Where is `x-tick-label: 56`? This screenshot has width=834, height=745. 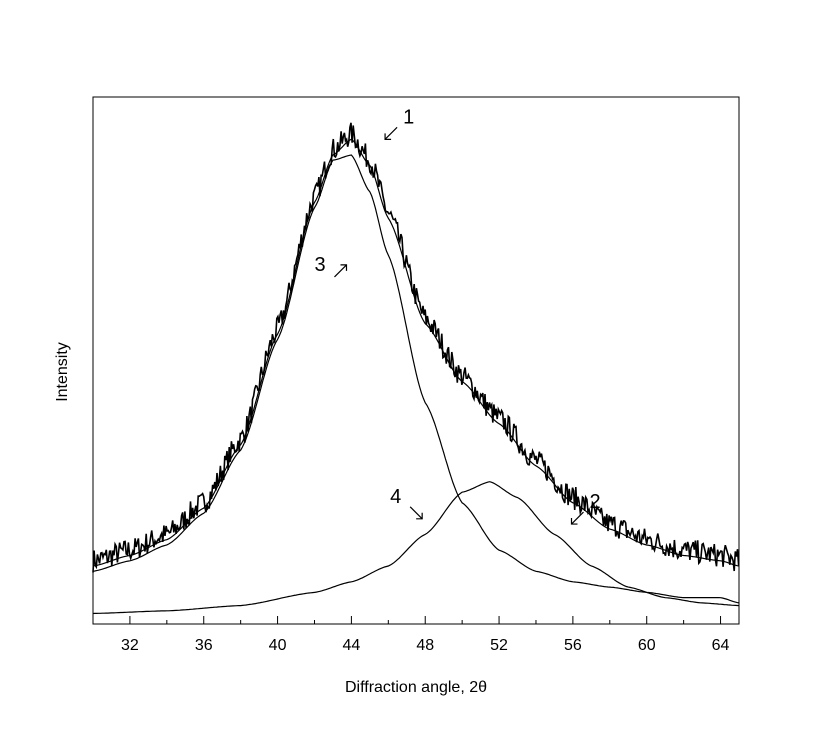 x-tick-label: 56 is located at coordinates (573, 645).